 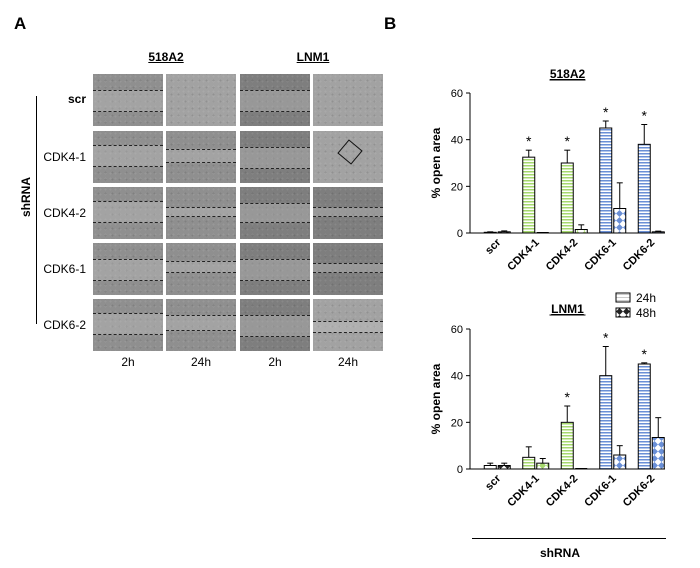 What do you see at coordinates (166, 57) in the screenshot?
I see `col-header-518a2: 518A2` at bounding box center [166, 57].